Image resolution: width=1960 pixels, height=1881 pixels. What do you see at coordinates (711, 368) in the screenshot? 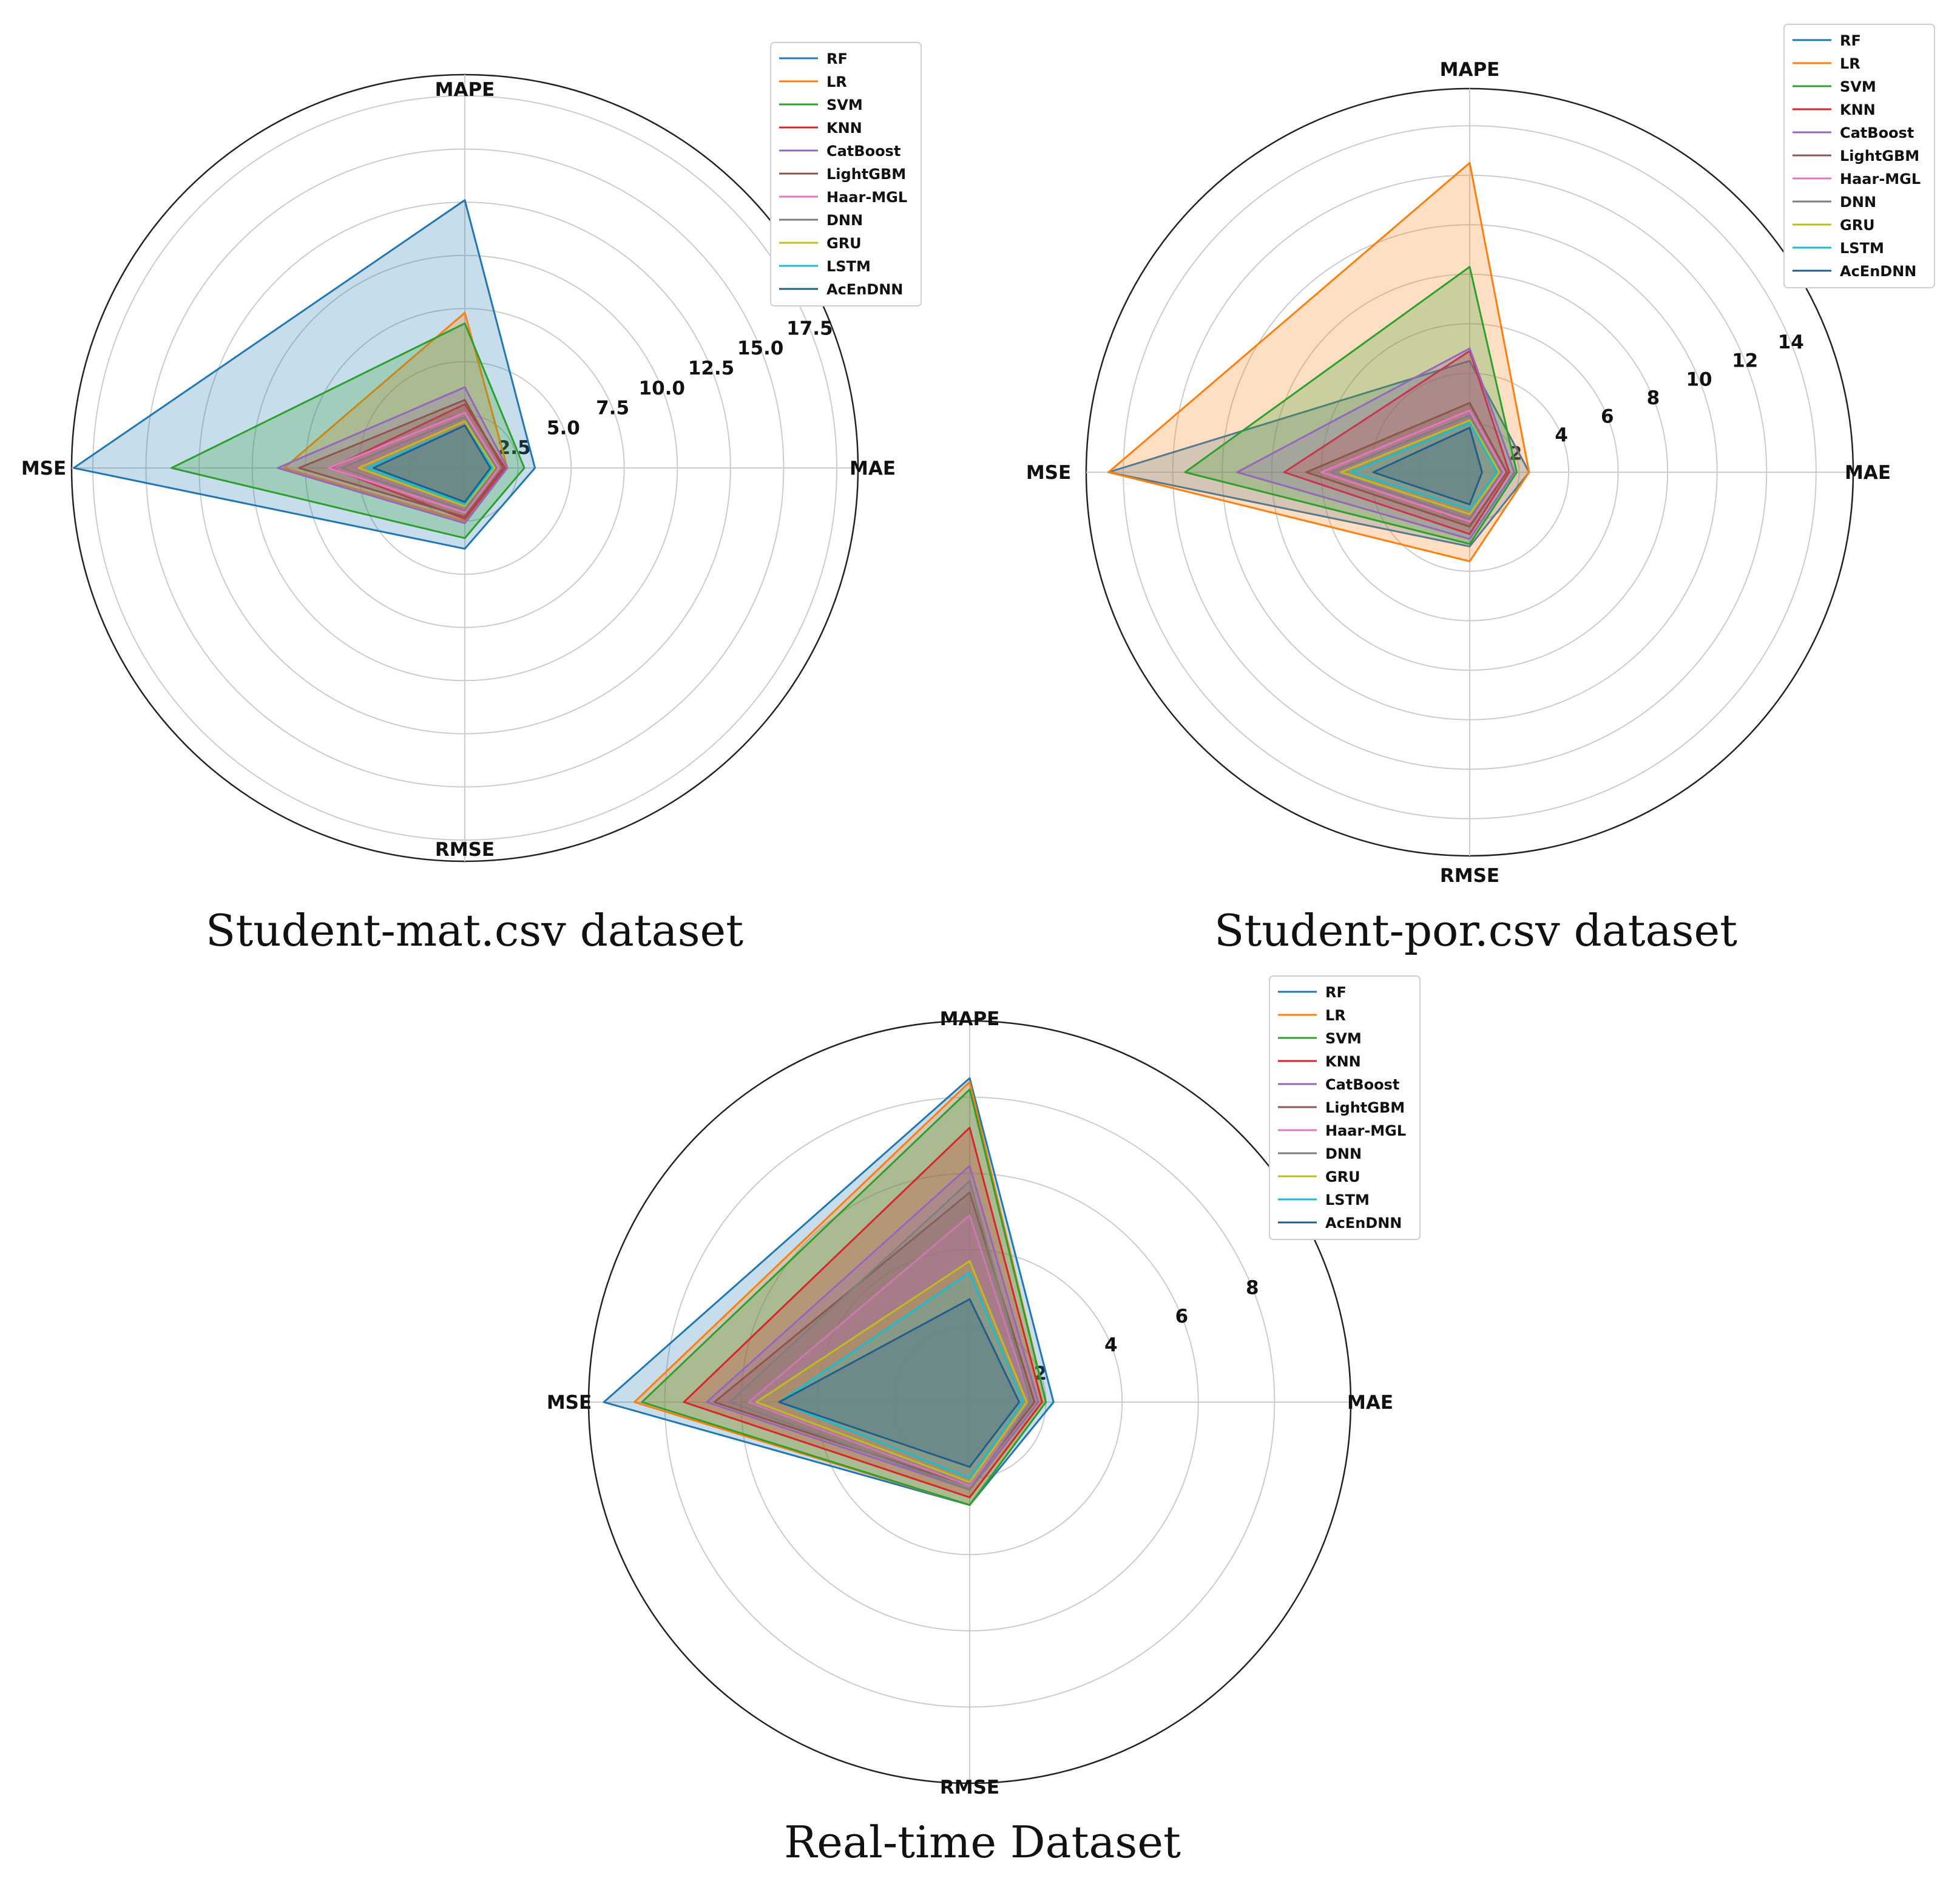
I see `tick-label: 12.5` at bounding box center [711, 368].